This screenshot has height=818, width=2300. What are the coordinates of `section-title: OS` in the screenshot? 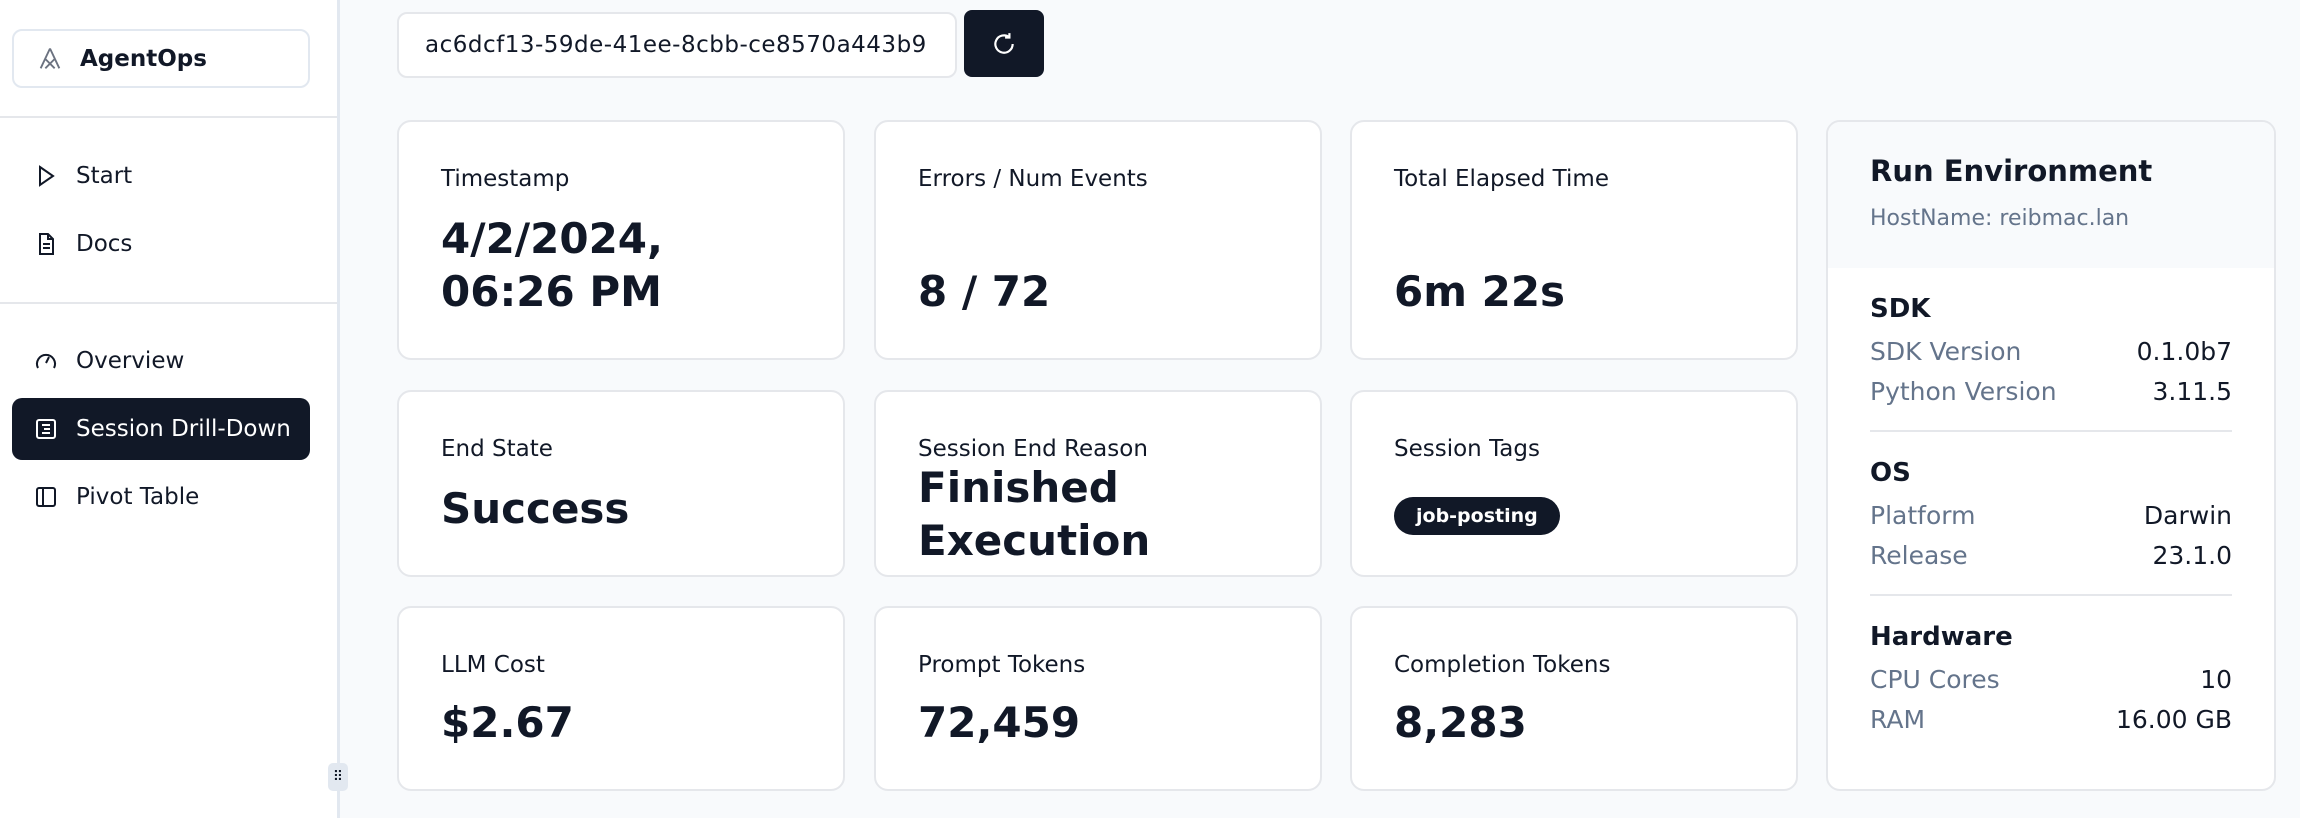 It's located at (1890, 473).